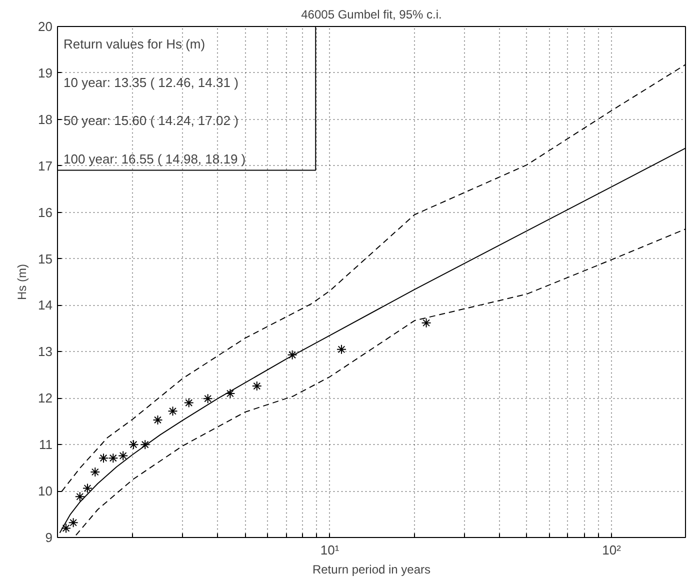 The height and width of the screenshot is (583, 687). Describe the element at coordinates (612, 550) in the screenshot. I see `x-tick-label: 10²` at that location.